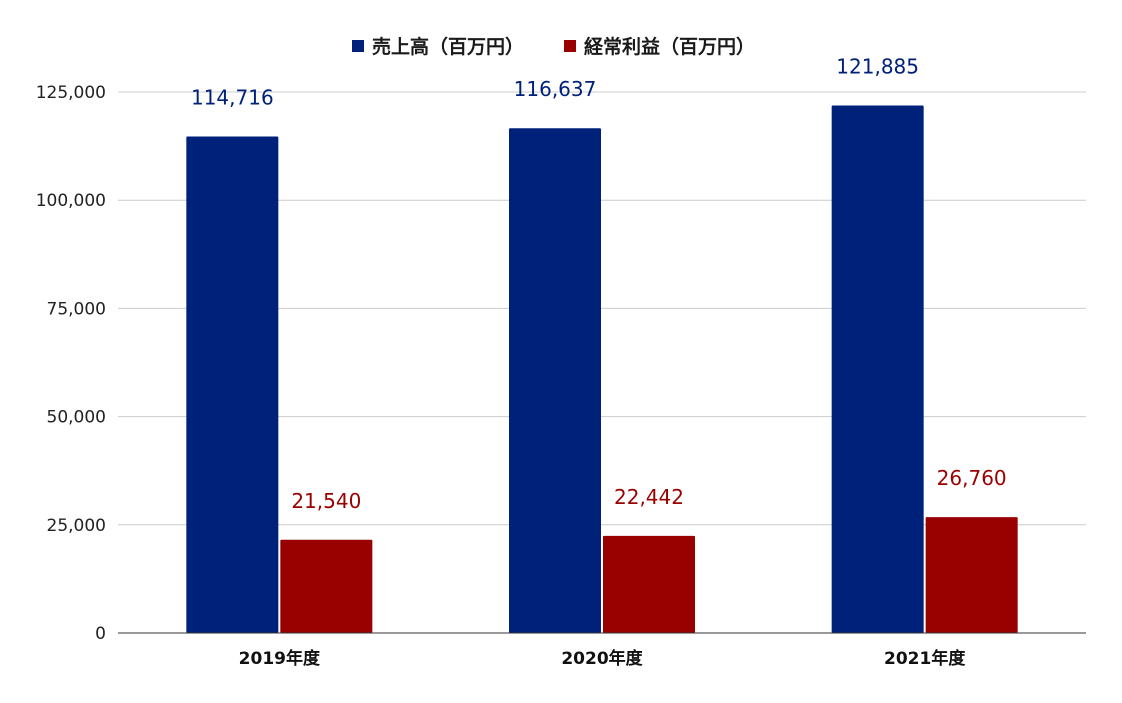 The height and width of the screenshot is (703, 1122). What do you see at coordinates (570, 46) in the screenshot?
I see `legend-swatch-ordinary-profit` at bounding box center [570, 46].